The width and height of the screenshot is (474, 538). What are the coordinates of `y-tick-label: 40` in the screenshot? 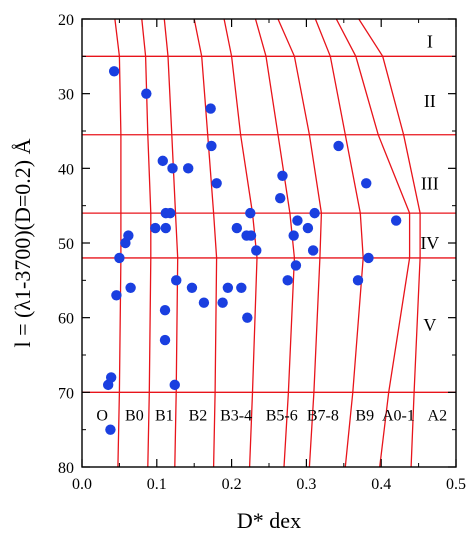 It's located at (66, 169).